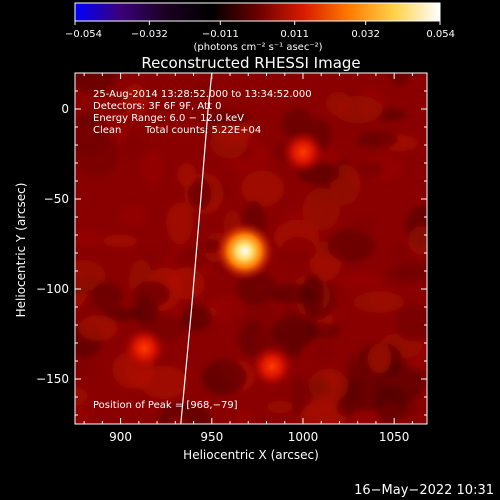  I want to click on annotation-counts: Total counts: 5.22E+04, so click(202, 130).